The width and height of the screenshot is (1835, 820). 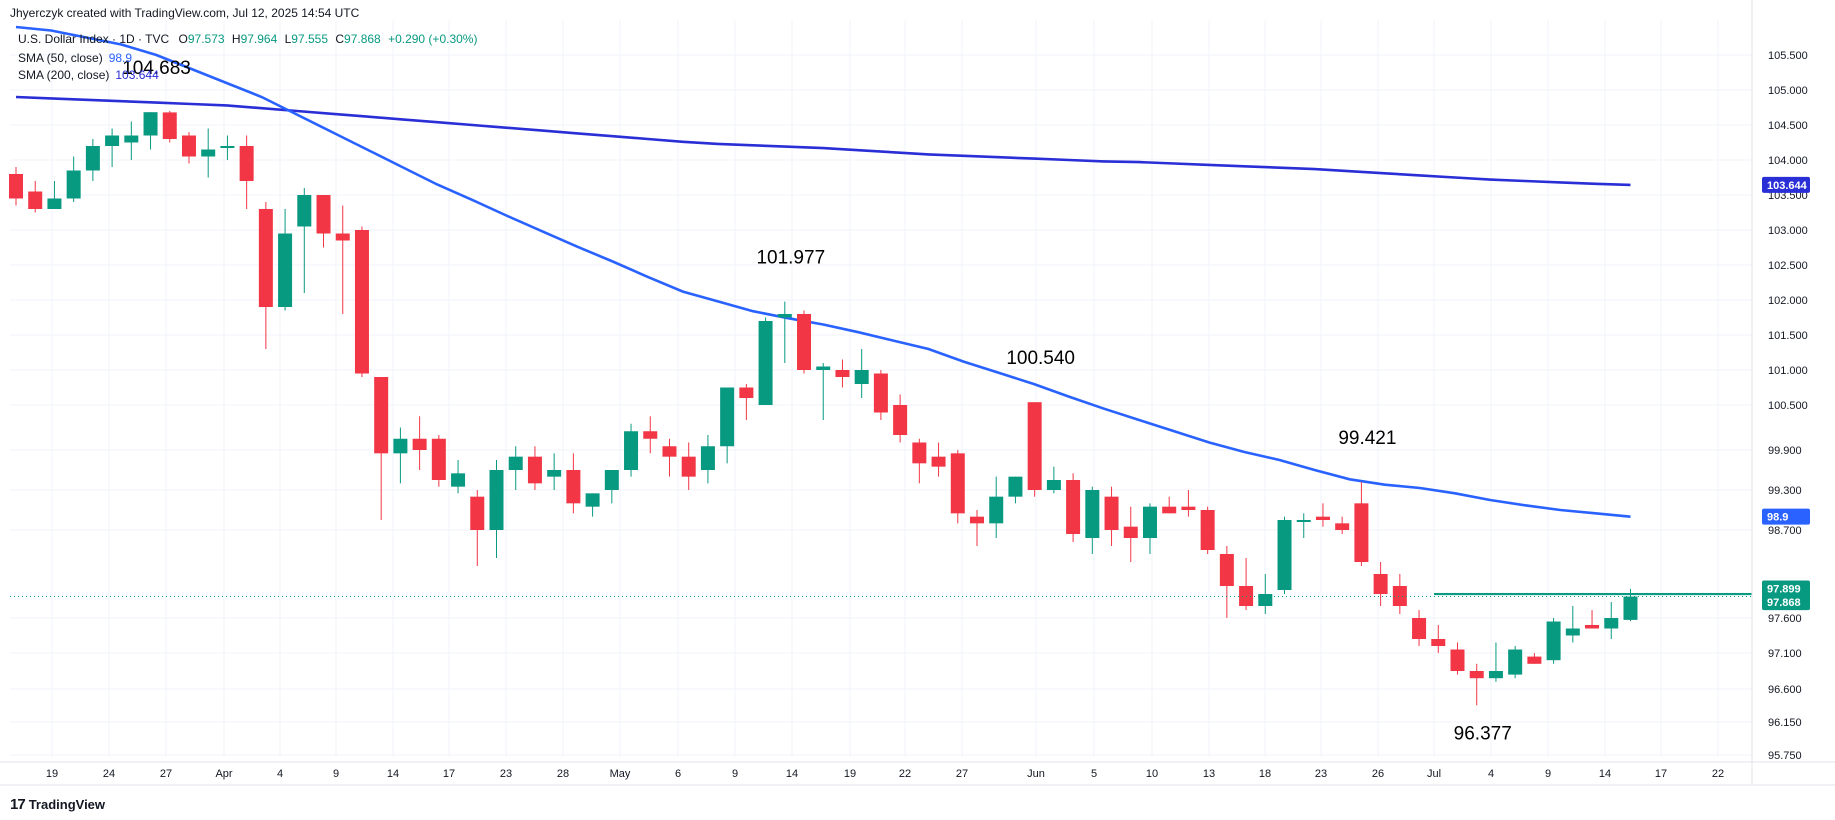 What do you see at coordinates (57, 804) in the screenshot?
I see `tradingview-footer: 17 TradingView` at bounding box center [57, 804].